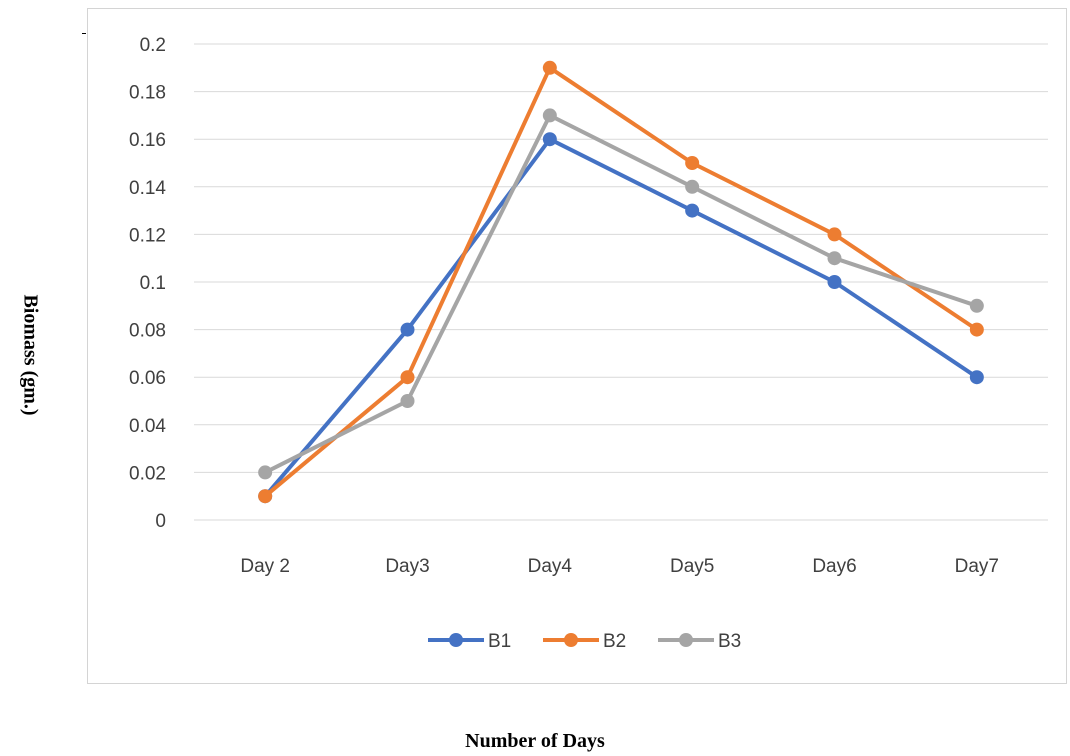  I want to click on y-tick-label: 0.12, so click(147, 235).